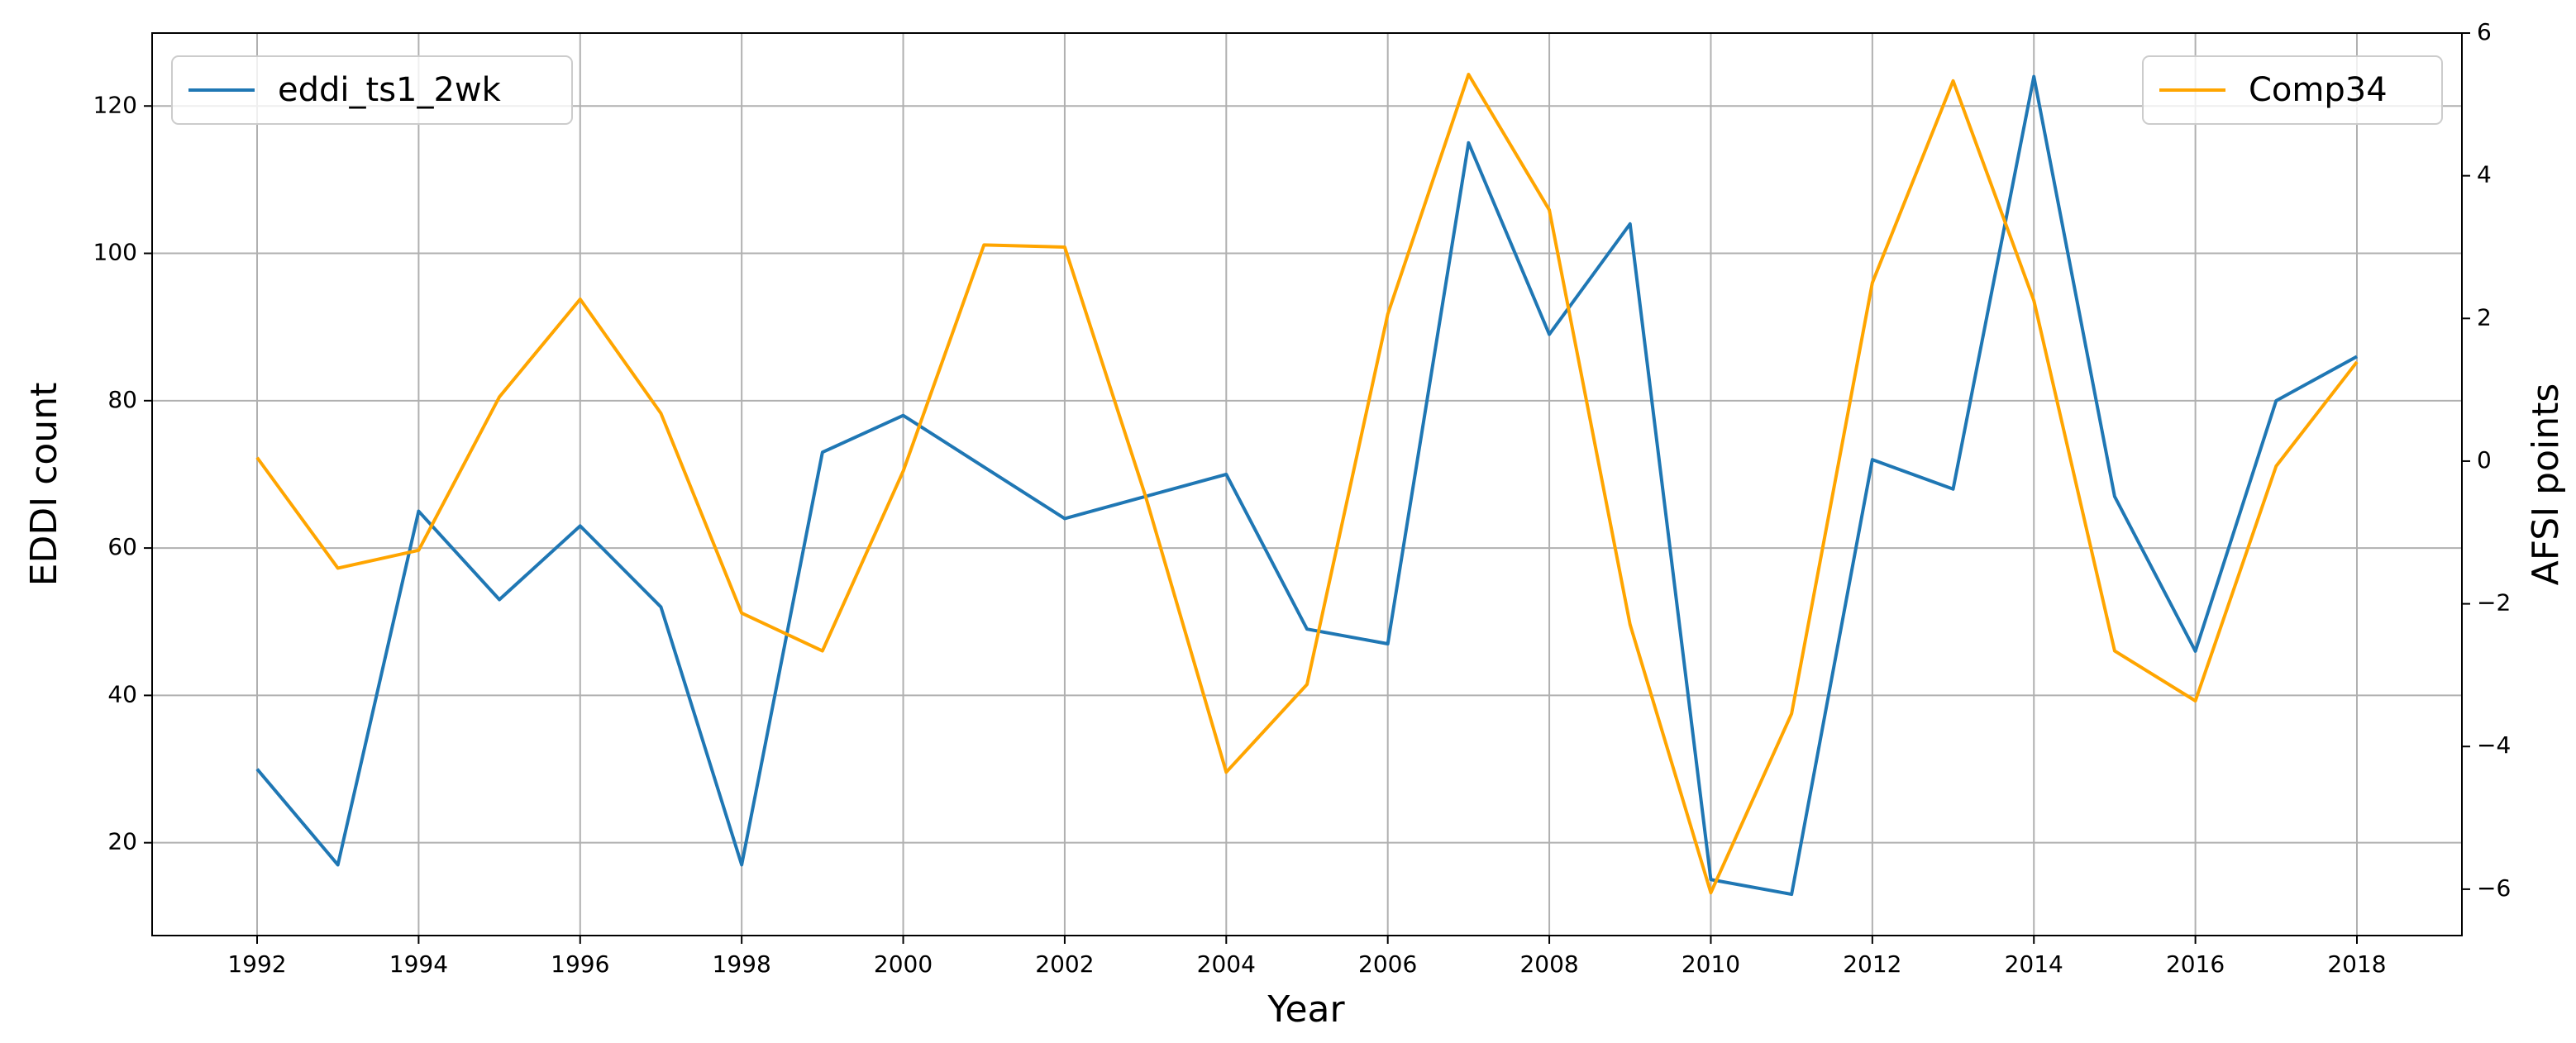  What do you see at coordinates (903, 964) in the screenshot?
I see `x-tick-label: 2000` at bounding box center [903, 964].